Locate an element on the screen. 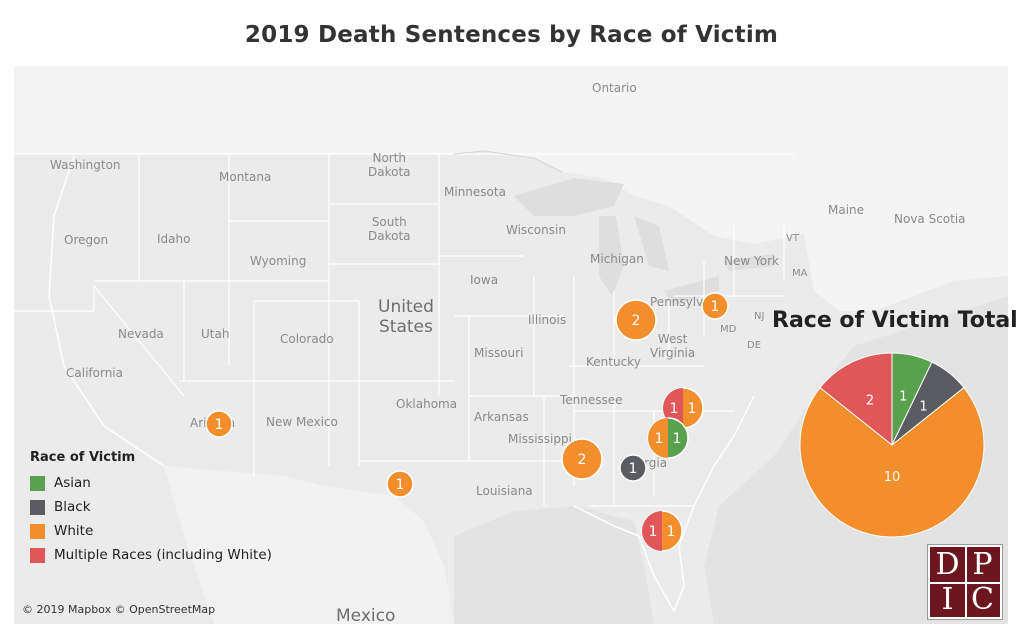  map-label-ontario: Ontario is located at coordinates (614, 88).